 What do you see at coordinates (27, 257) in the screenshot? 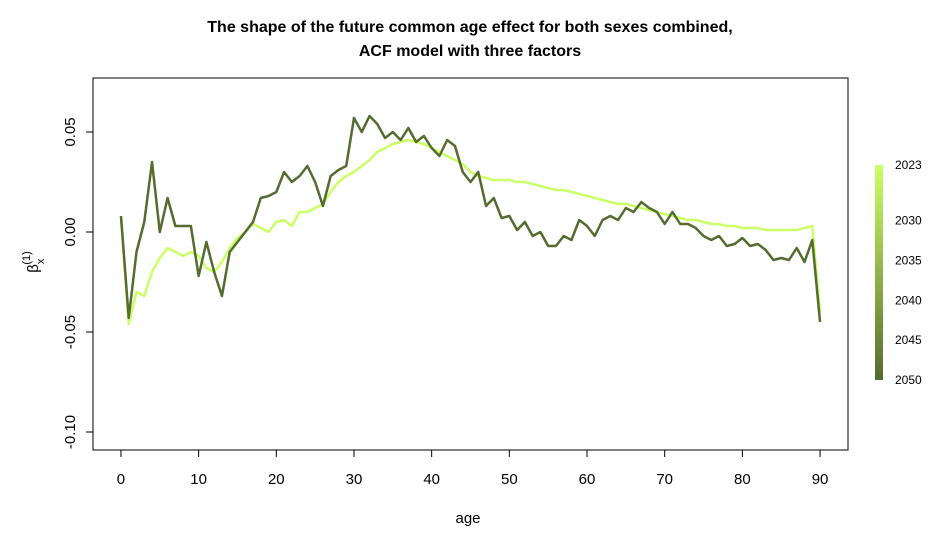
I see `y-label-superscript: (1)` at bounding box center [27, 257].